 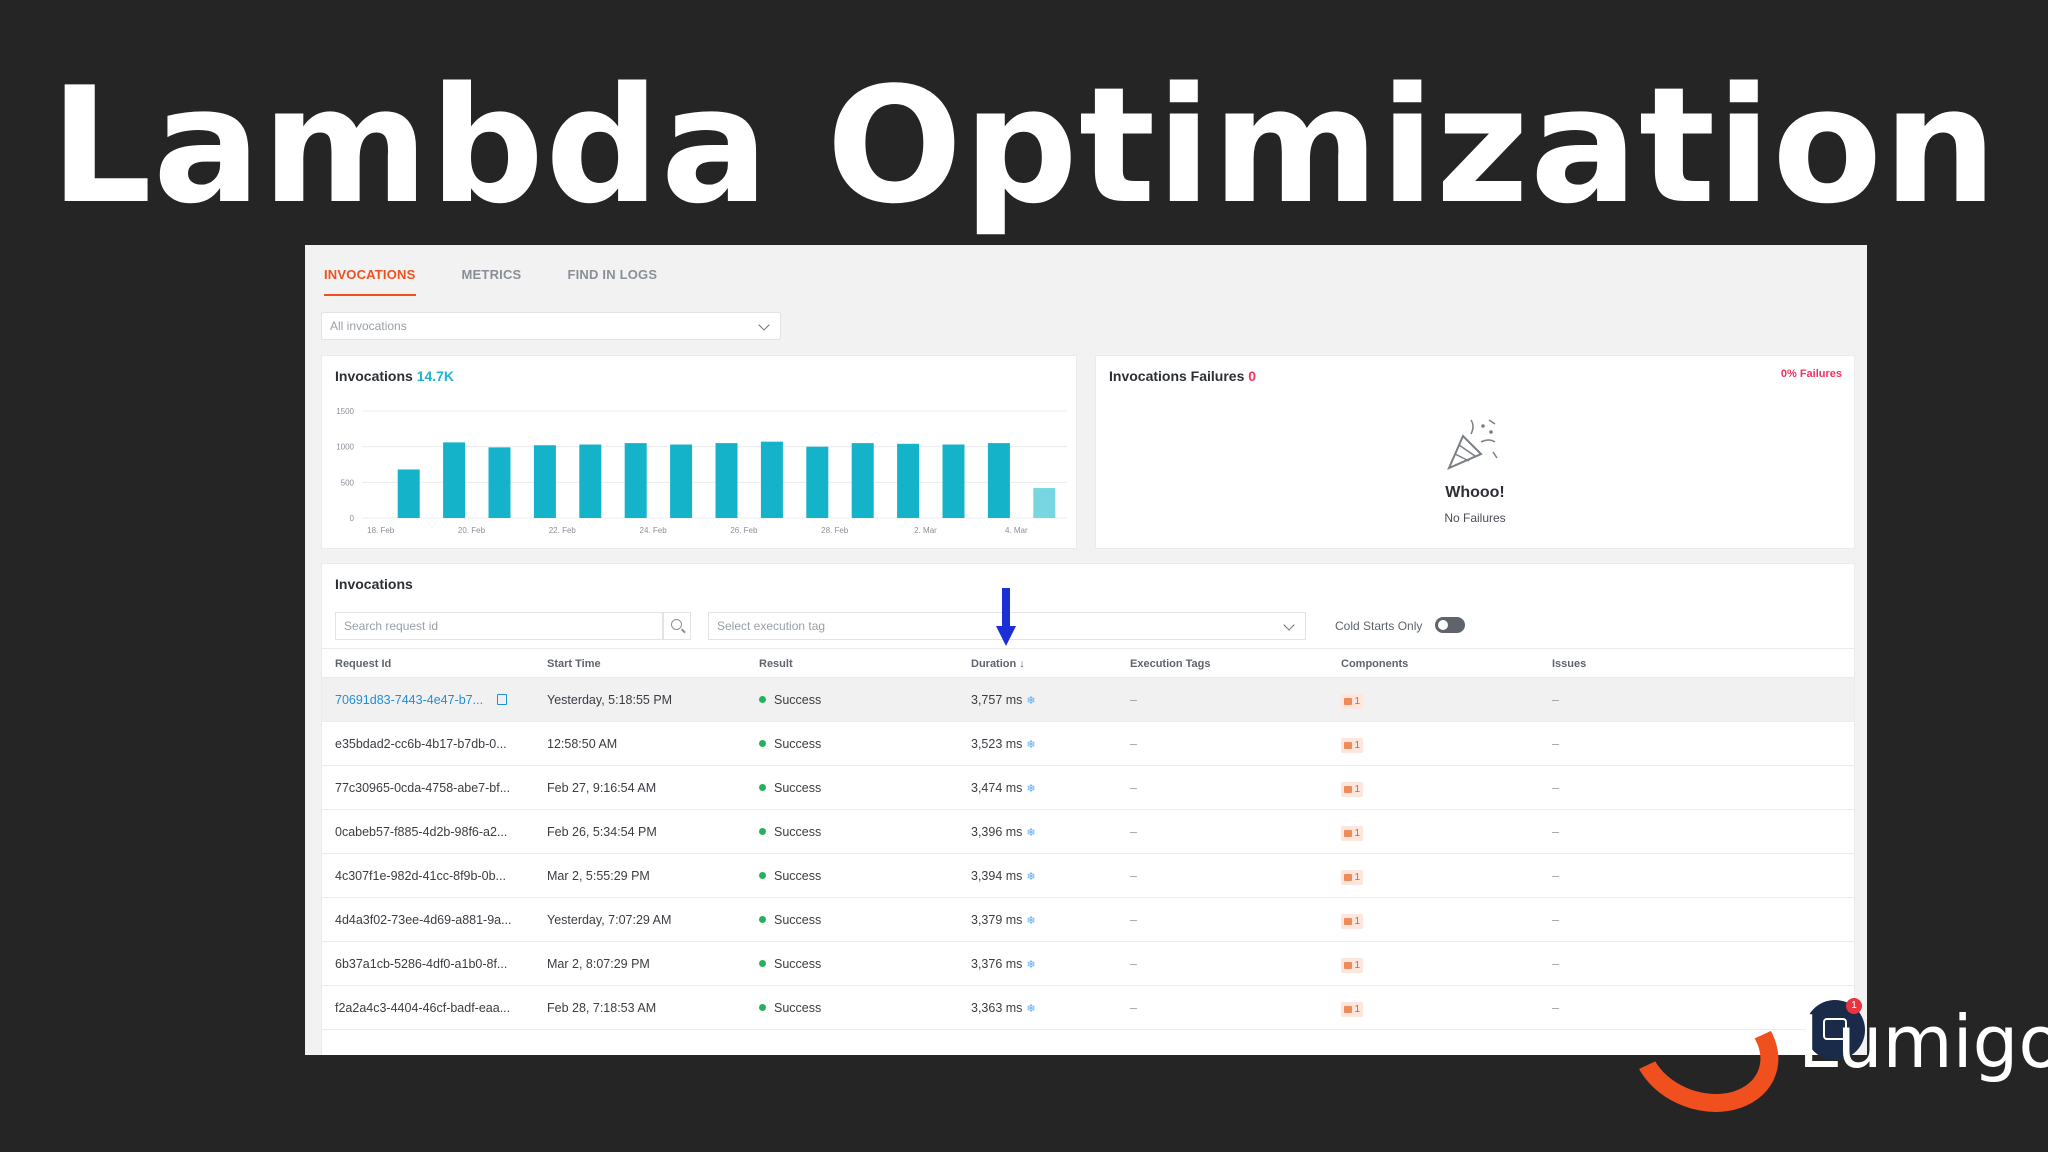 What do you see at coordinates (997, 832) in the screenshot?
I see `duration-text: 3,396 ms` at bounding box center [997, 832].